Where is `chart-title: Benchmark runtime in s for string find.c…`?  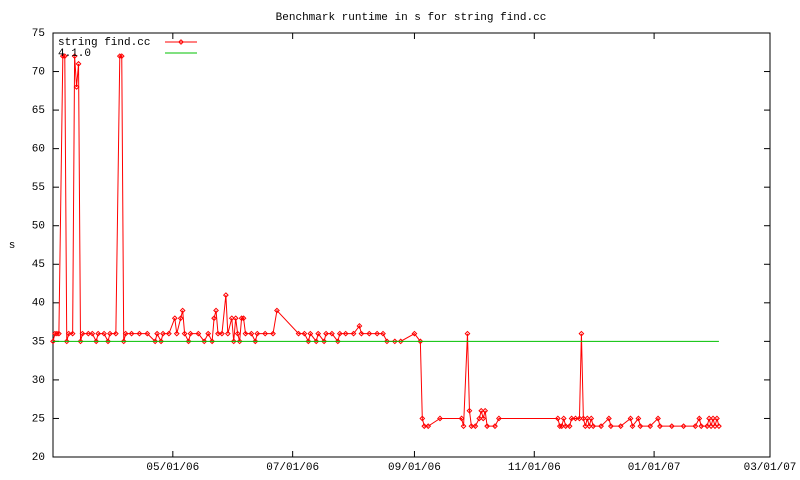
chart-title: Benchmark runtime in s for string find.c… is located at coordinates (411, 18).